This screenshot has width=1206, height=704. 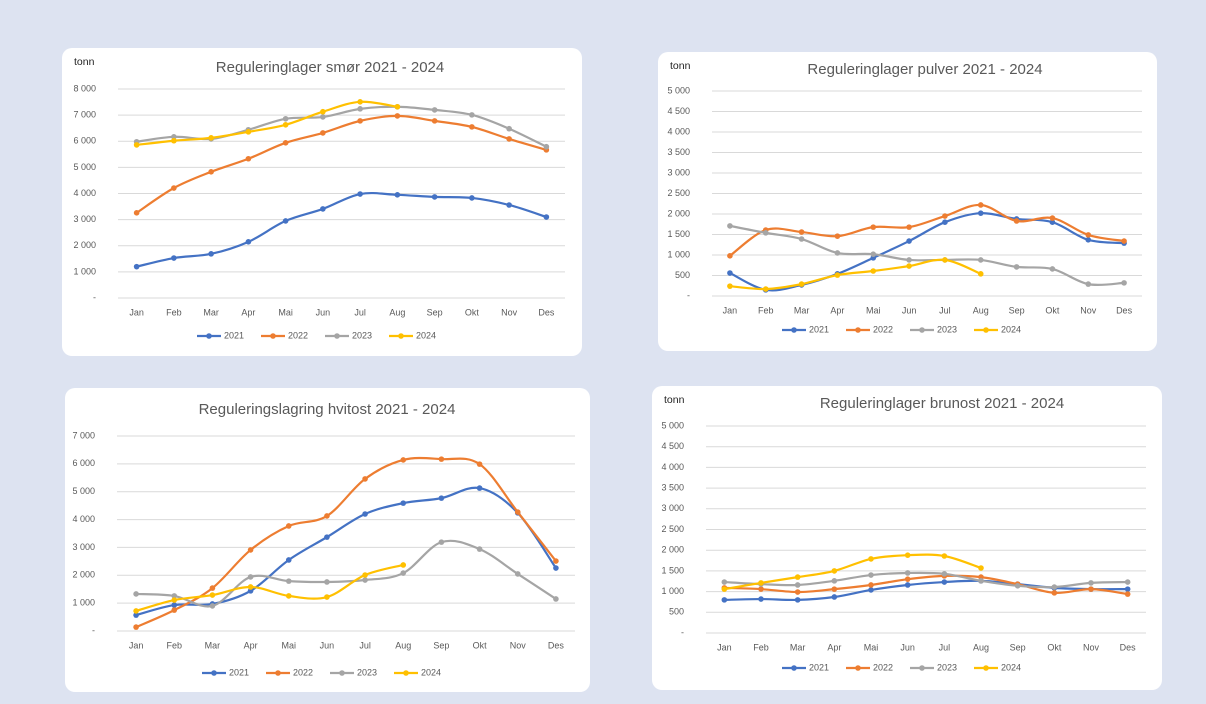 What do you see at coordinates (678, 193) in the screenshot?
I see `y-tick-label: 2 500` at bounding box center [678, 193].